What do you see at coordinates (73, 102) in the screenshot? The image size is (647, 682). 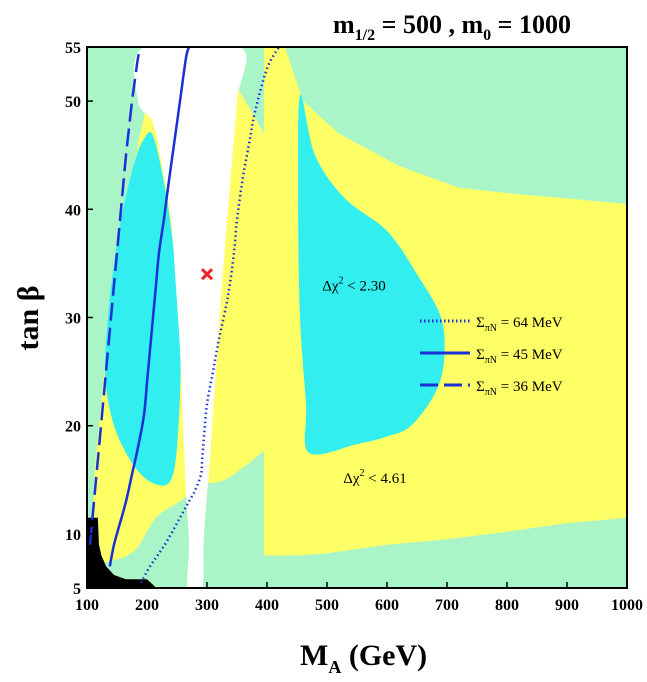 I see `y-tick-label-50: 50` at bounding box center [73, 102].